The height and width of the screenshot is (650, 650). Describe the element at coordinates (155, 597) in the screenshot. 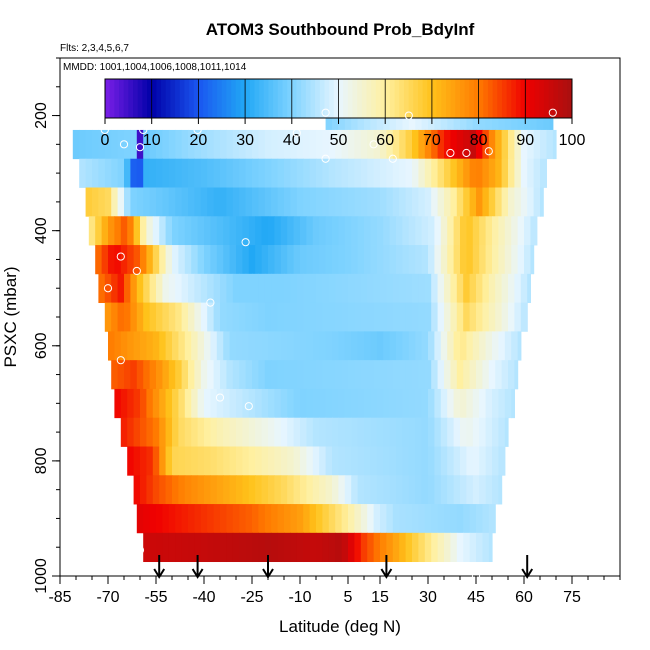

I see `x-tick-label: -55` at that location.